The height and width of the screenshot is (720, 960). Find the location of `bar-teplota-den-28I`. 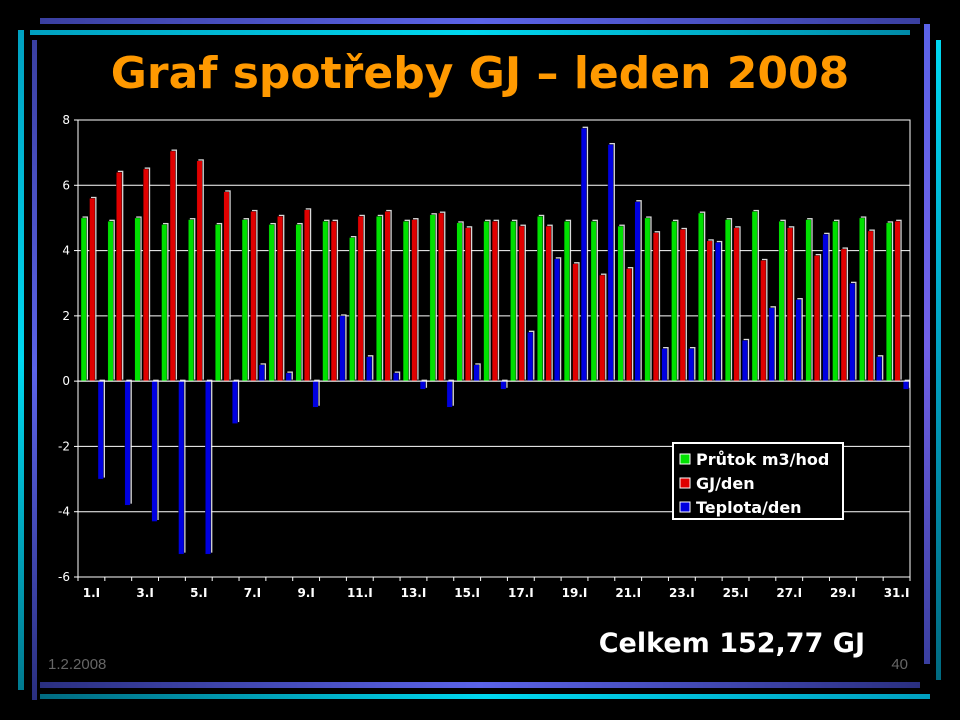

bar-teplota-den-28I is located at coordinates (825, 308).